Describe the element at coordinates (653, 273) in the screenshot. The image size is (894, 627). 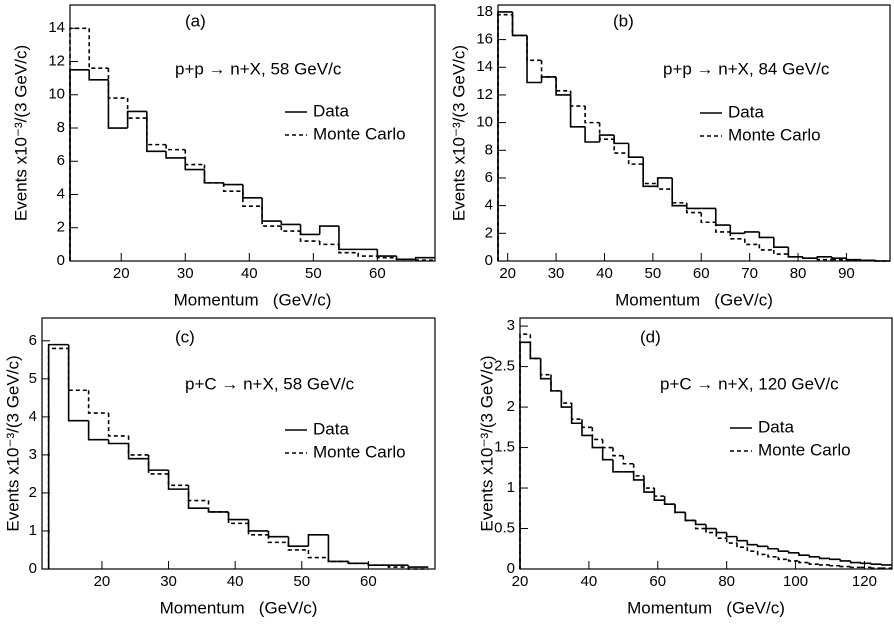
I see `x-tick-label: 50` at that location.